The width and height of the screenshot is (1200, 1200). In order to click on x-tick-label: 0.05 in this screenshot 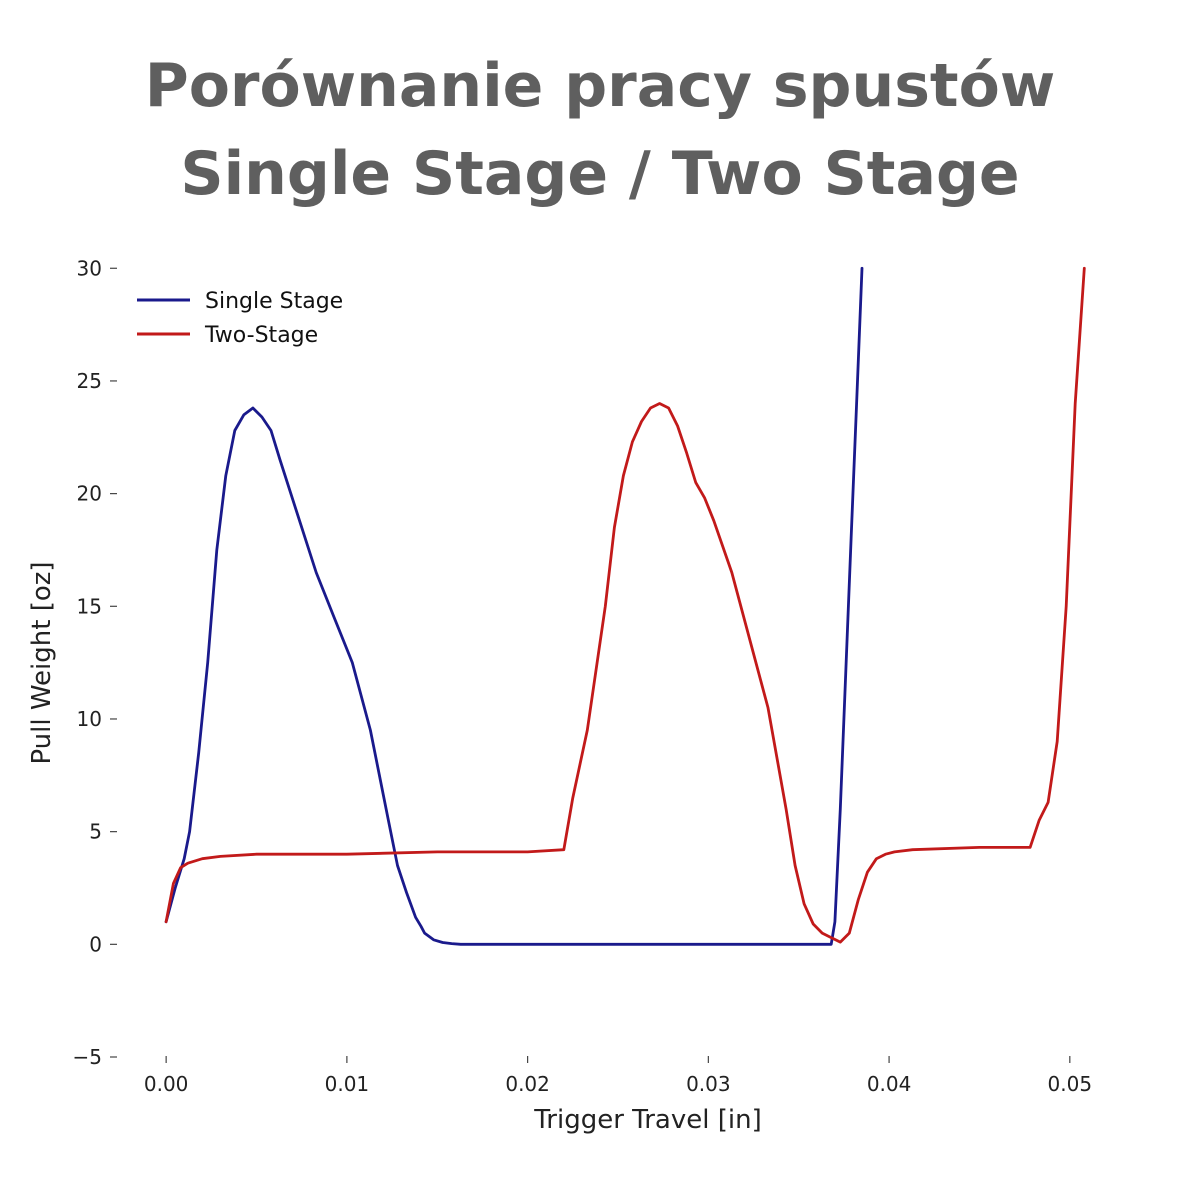, I will do `click(1070, 1084)`.